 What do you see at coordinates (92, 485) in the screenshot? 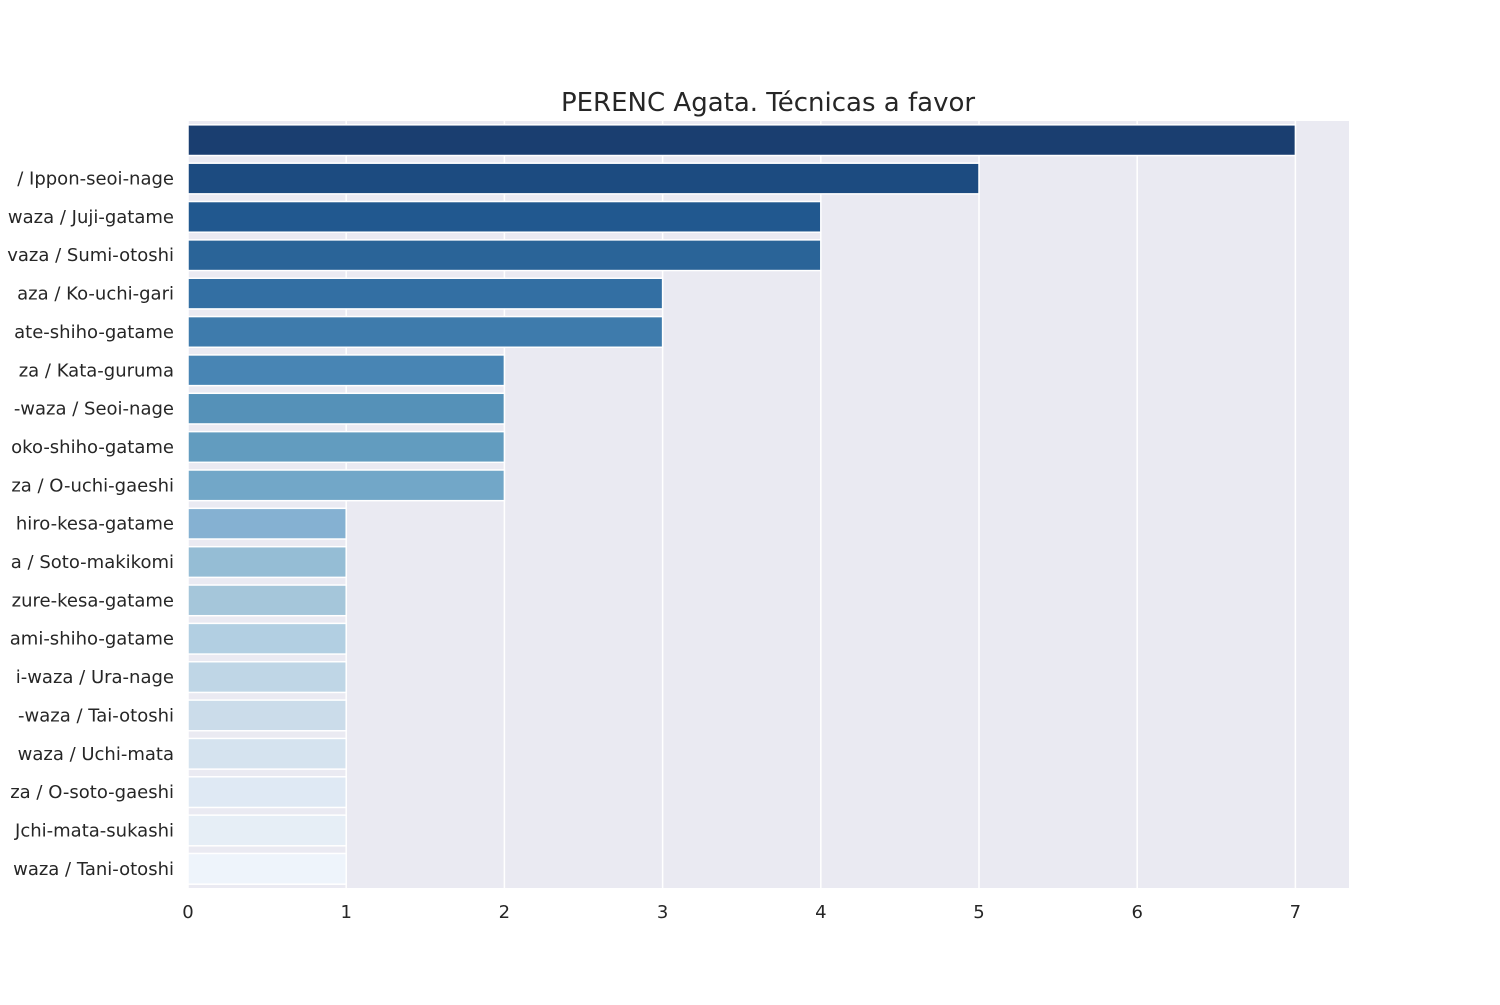
I see `y-tick-label: za / O-uchi-gaeshi` at bounding box center [92, 485].